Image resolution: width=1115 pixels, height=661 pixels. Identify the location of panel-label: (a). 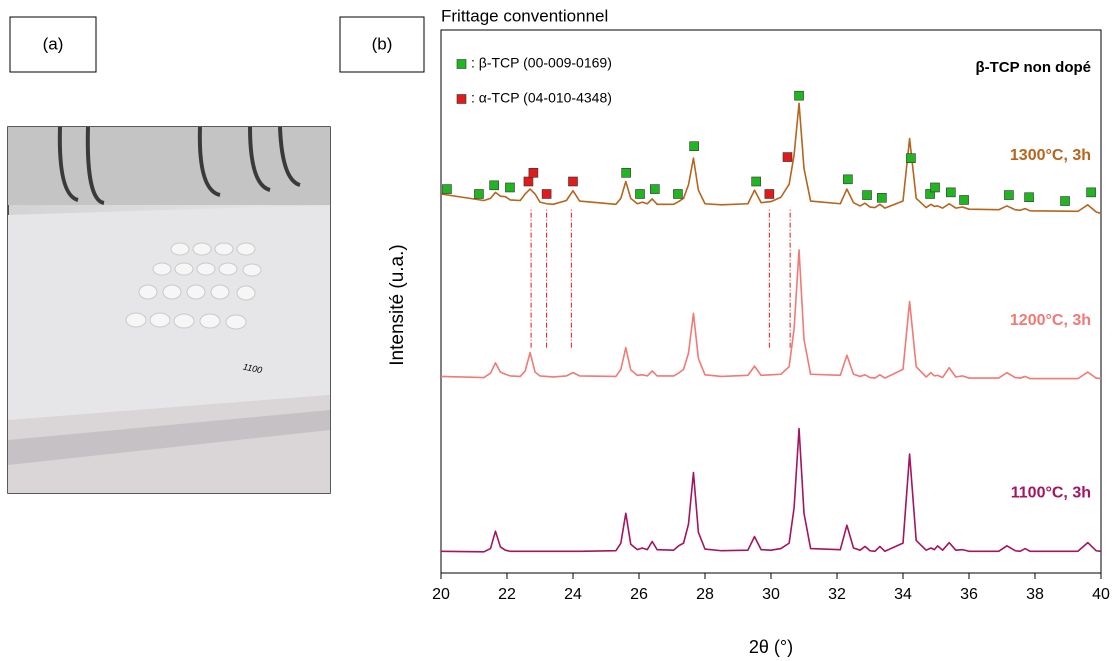
(53, 43).